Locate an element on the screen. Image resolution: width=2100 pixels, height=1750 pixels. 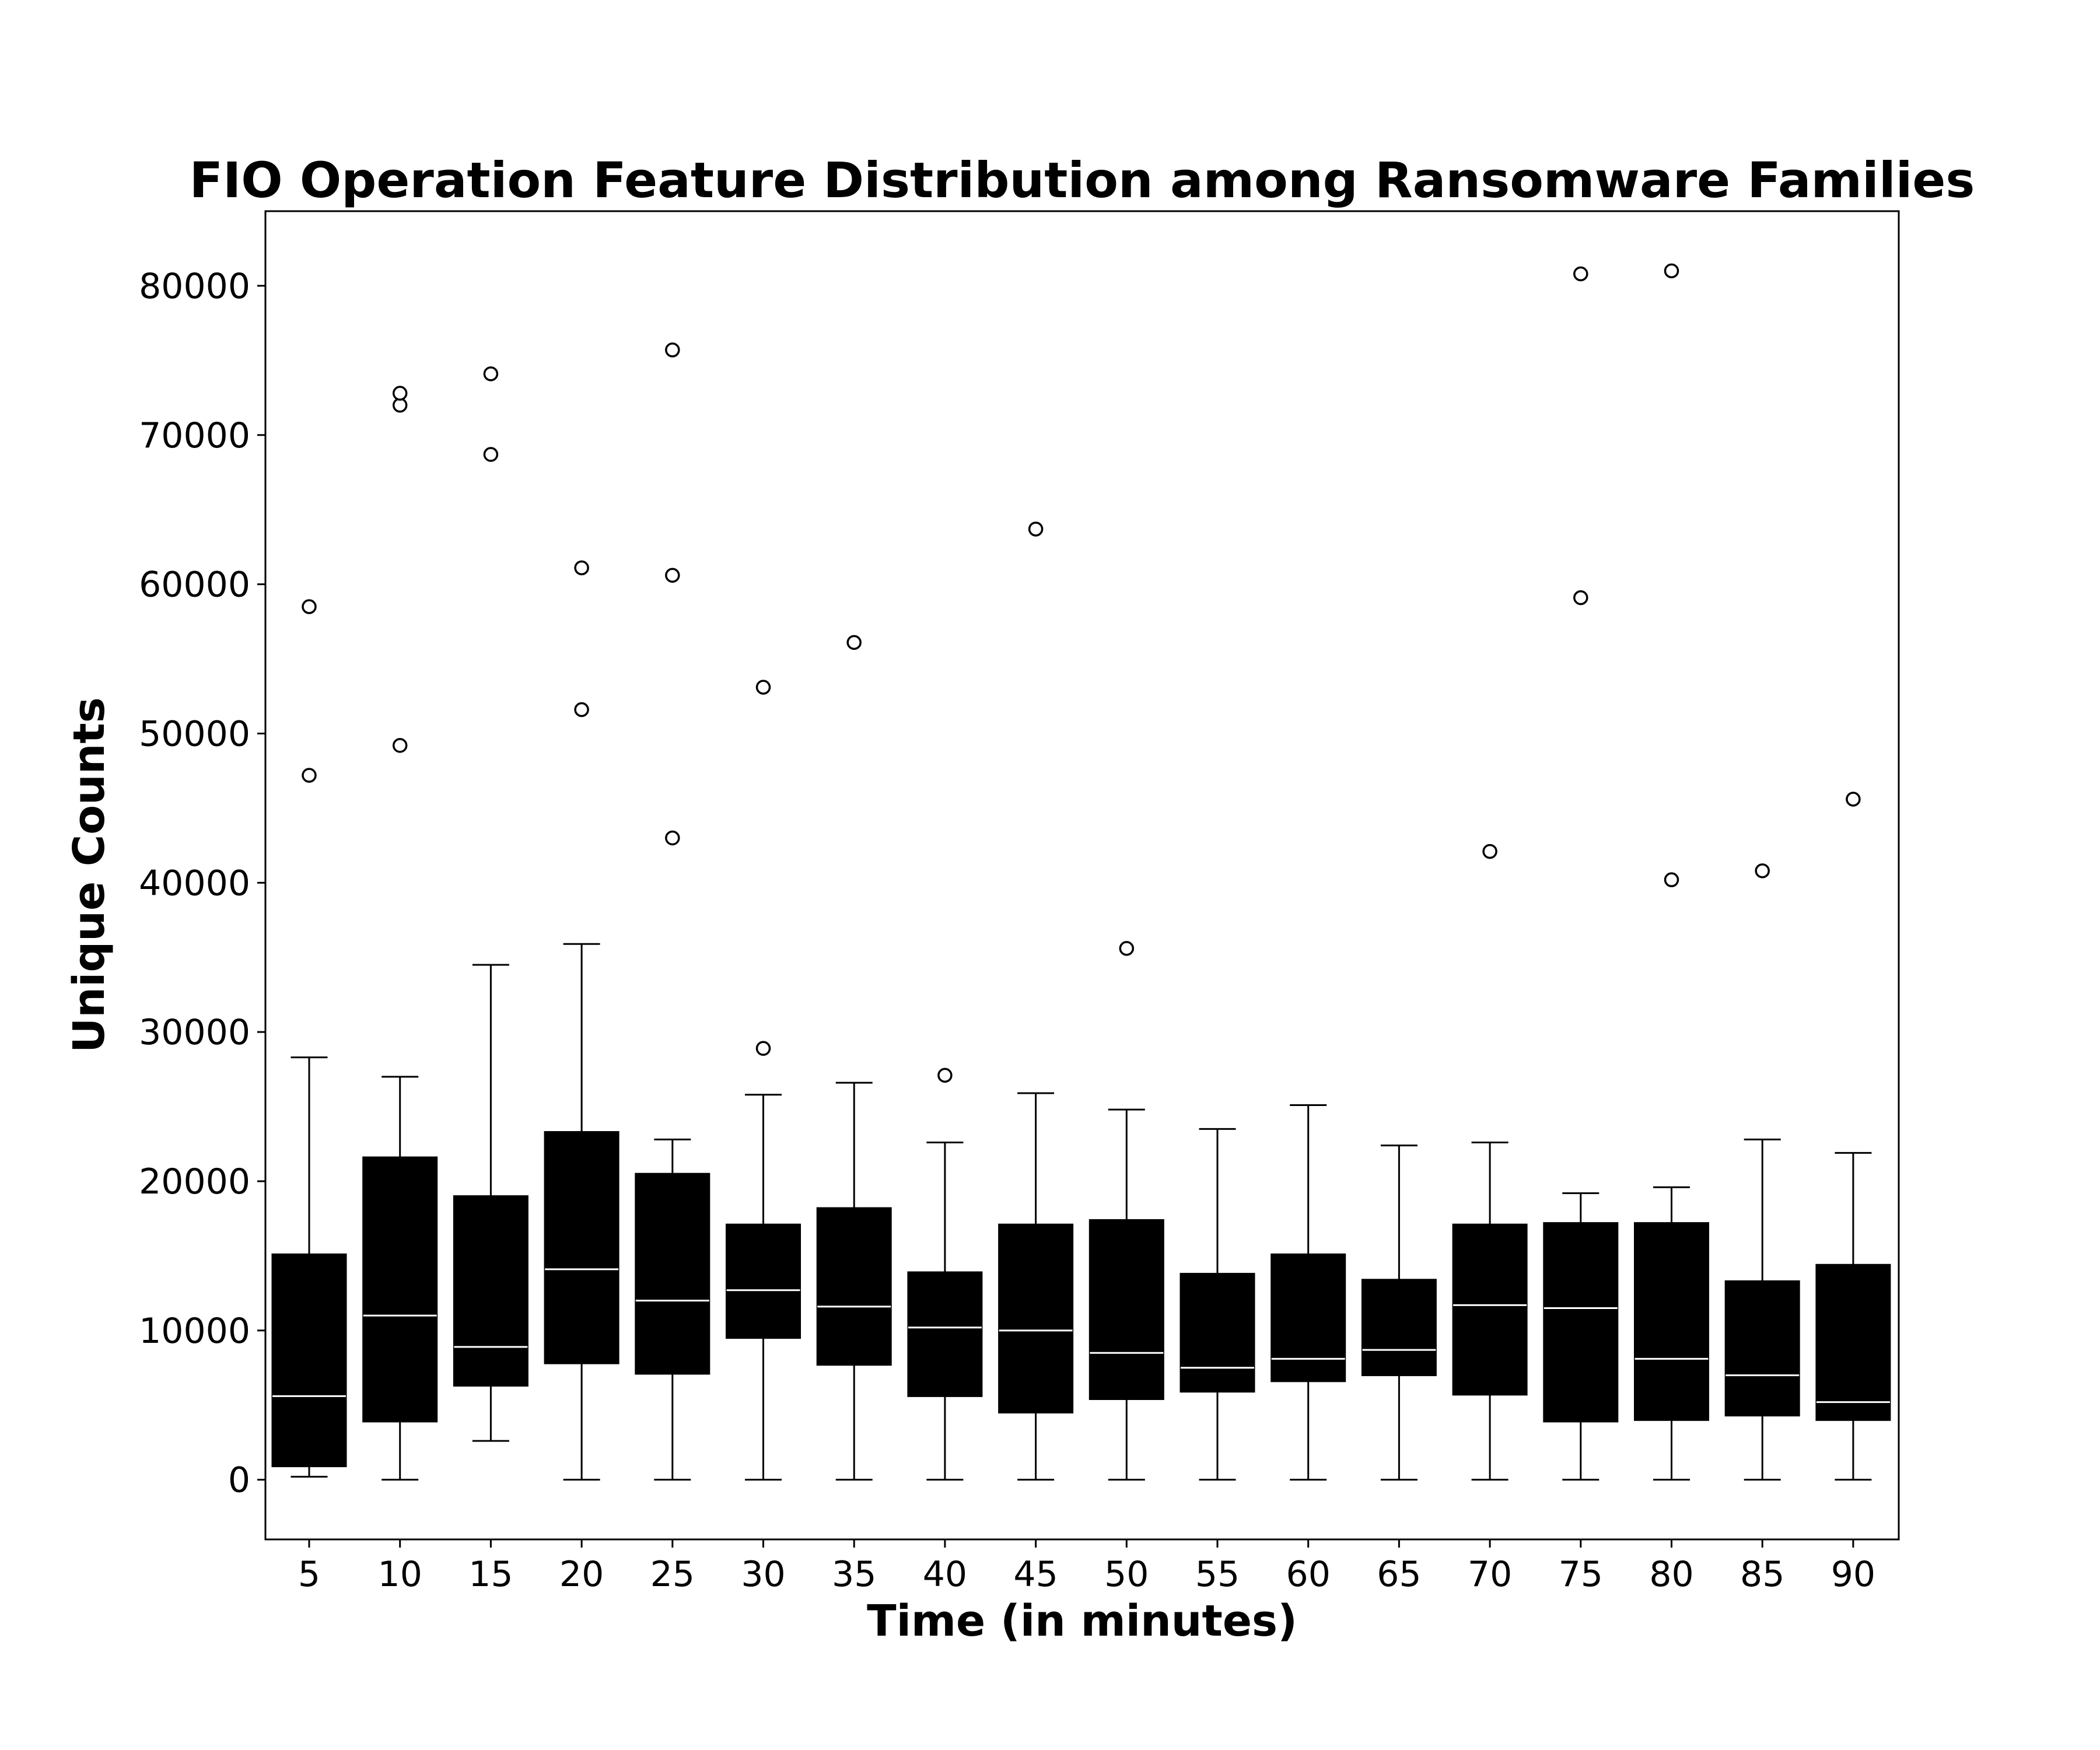
x-tick-label: 45 is located at coordinates (1035, 1574).